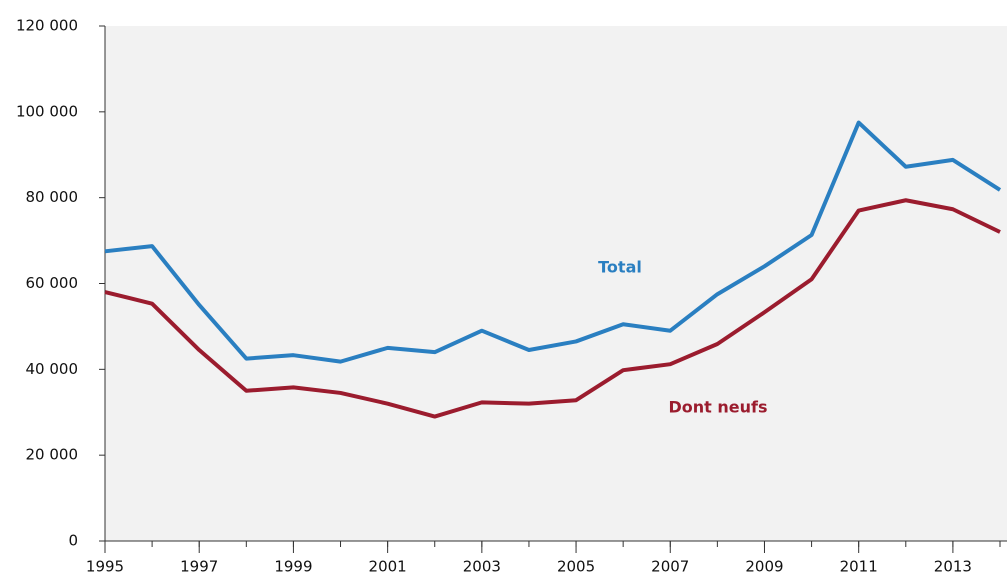 The width and height of the screenshot is (1007, 582). I want to click on x-tick-label: 2009, so click(764, 567).